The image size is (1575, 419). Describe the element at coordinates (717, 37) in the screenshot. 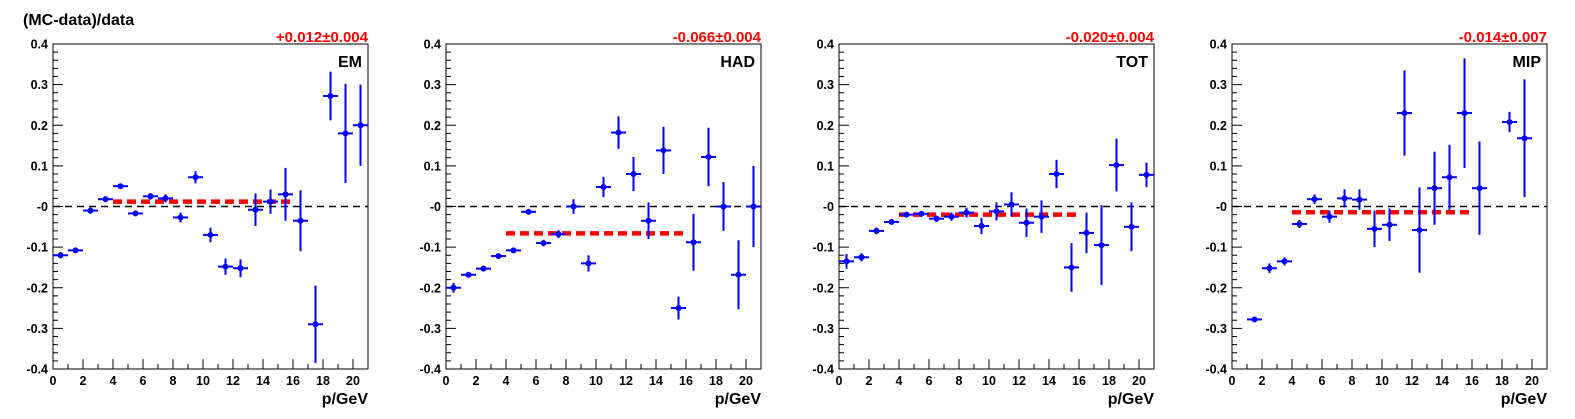

I see `fit-result-label: -0.066±0.004` at that location.